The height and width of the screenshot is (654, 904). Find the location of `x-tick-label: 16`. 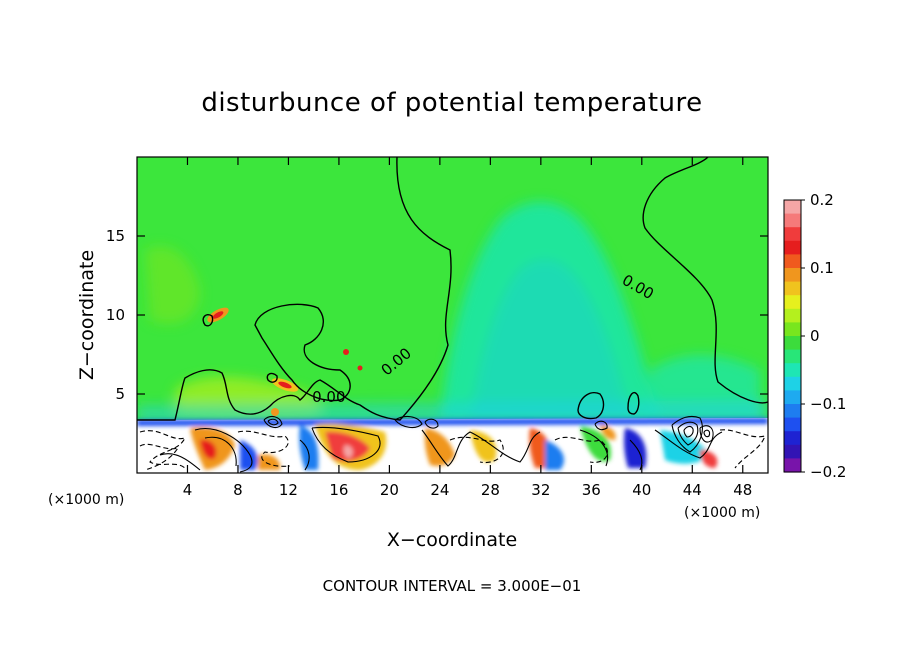

x-tick-label: 16 is located at coordinates (338, 490).